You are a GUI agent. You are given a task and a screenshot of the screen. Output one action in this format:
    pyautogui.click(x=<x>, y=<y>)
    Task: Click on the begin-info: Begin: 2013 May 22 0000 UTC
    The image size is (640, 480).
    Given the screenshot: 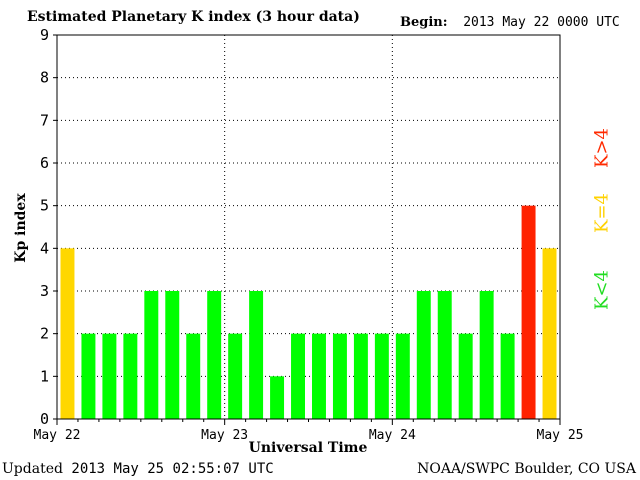 What is the action you would take?
    pyautogui.click(x=510, y=23)
    